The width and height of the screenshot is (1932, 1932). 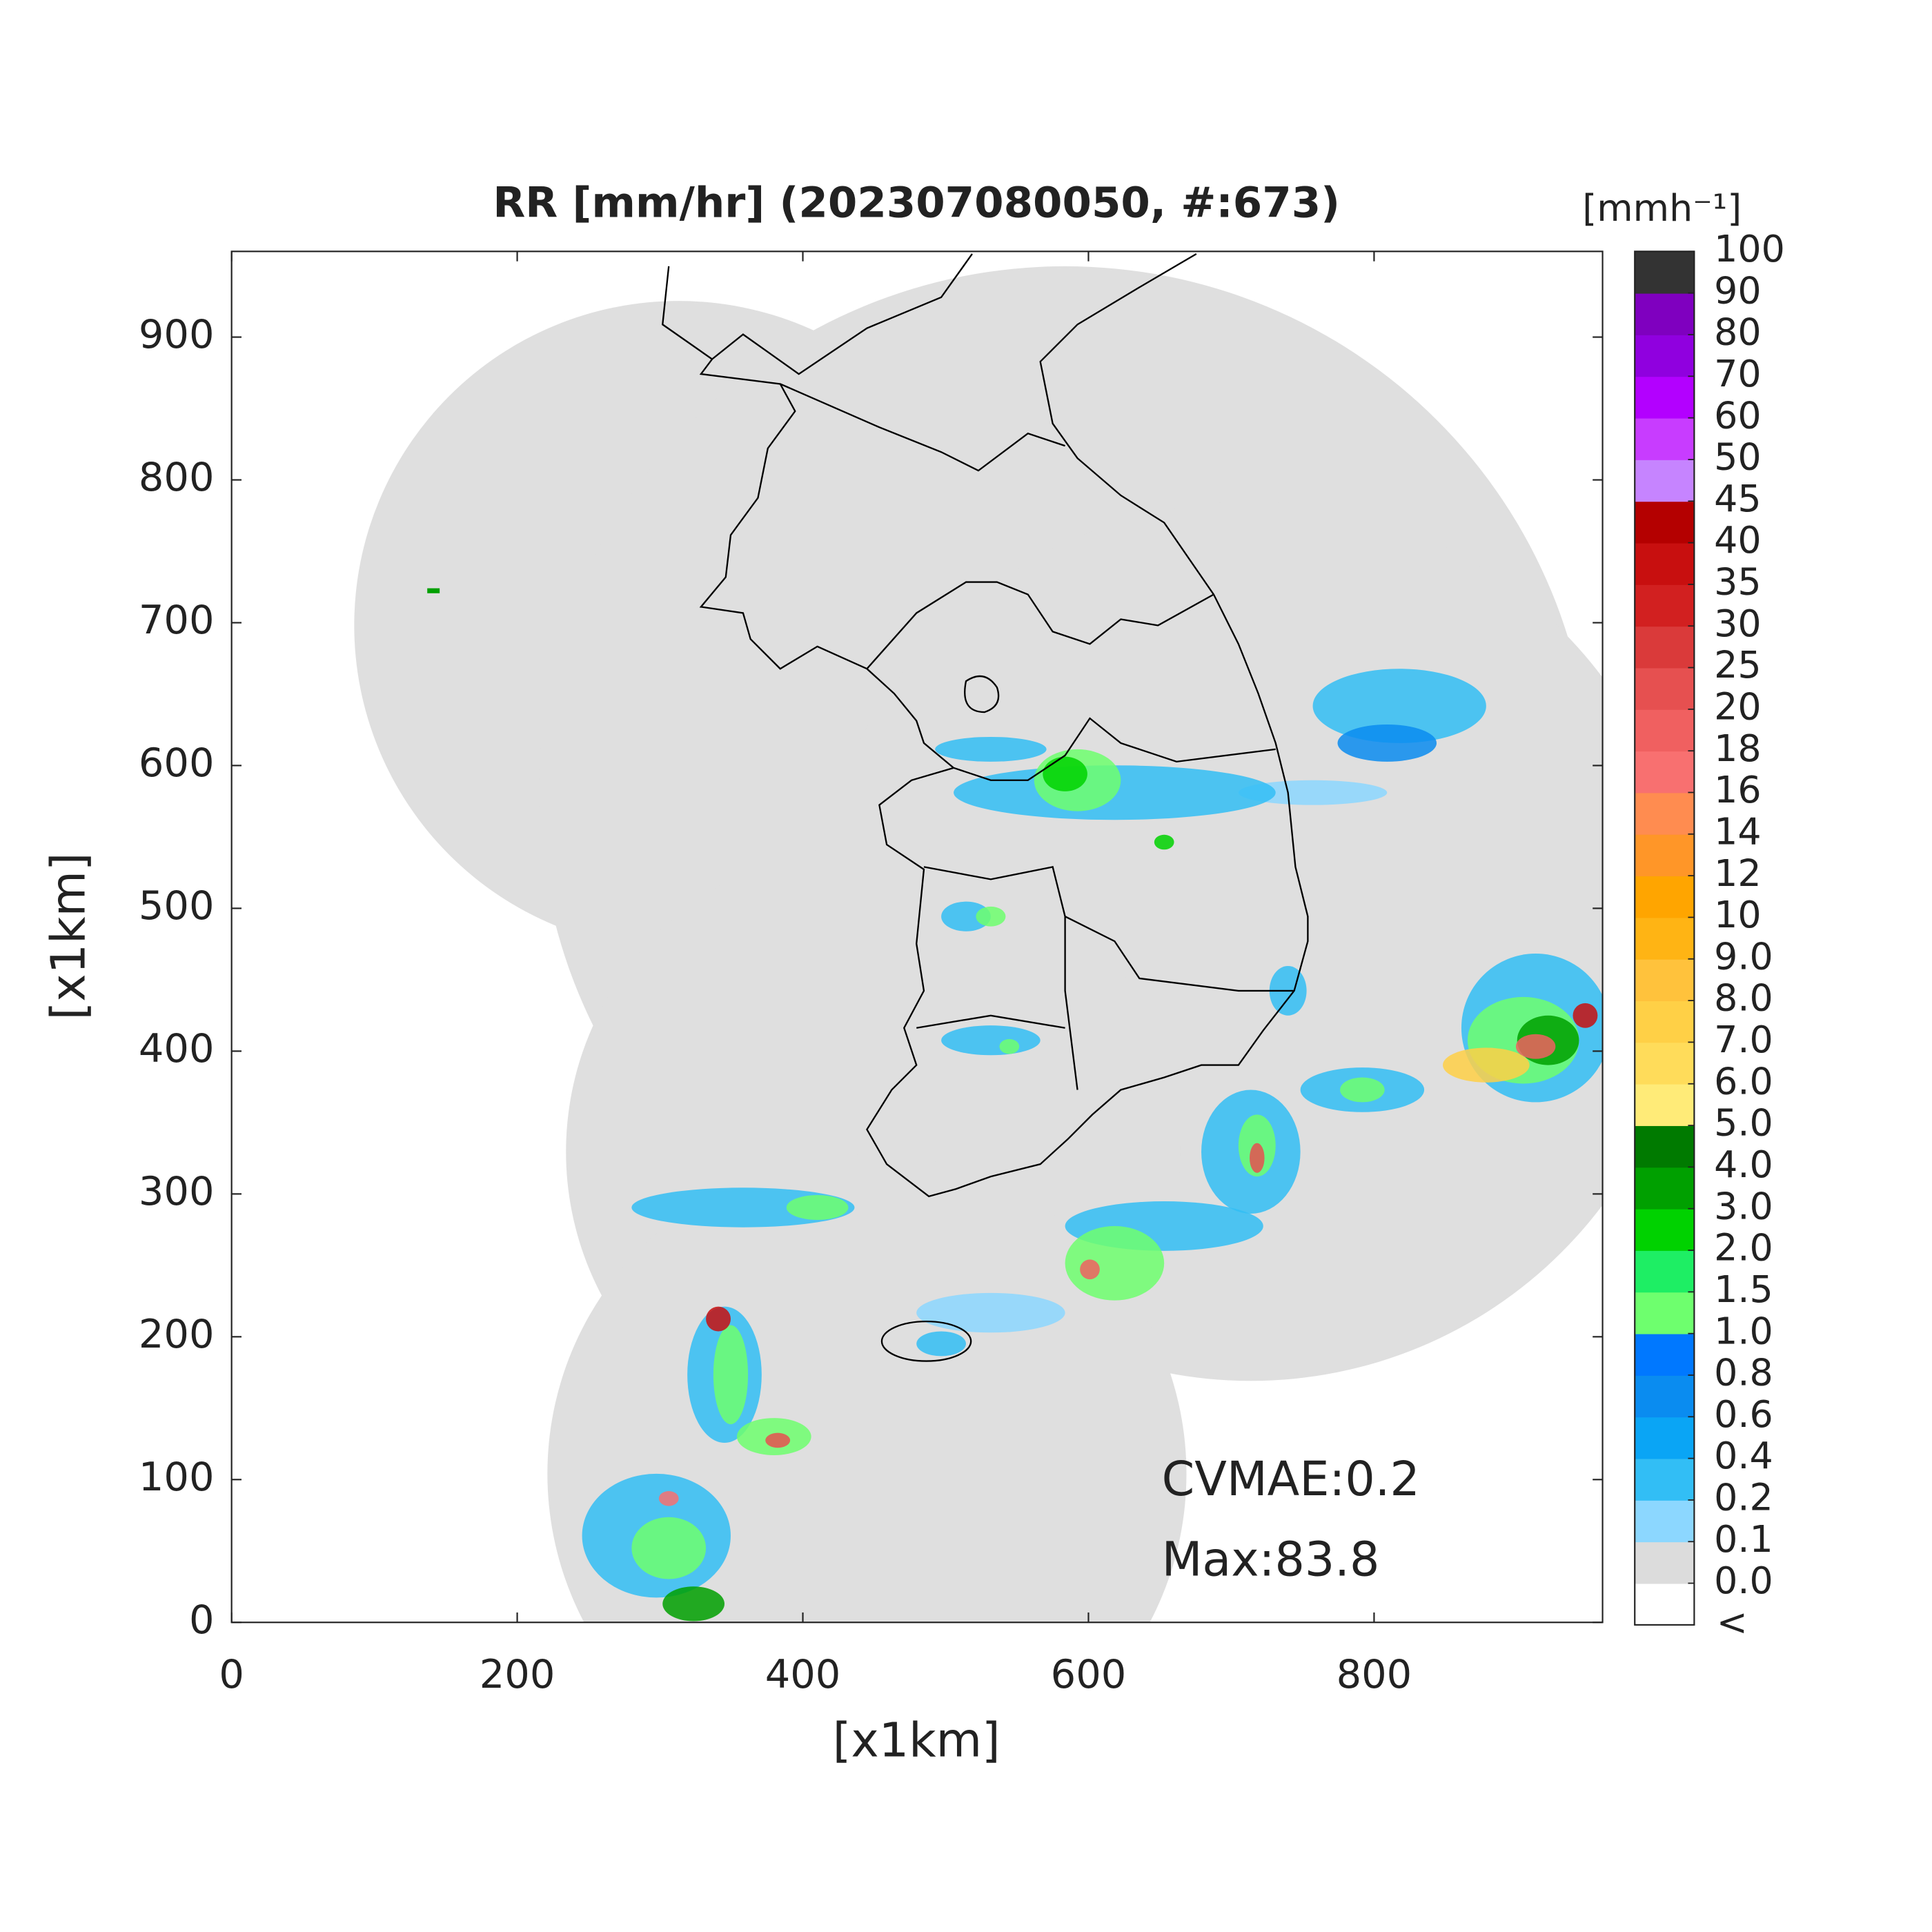 What do you see at coordinates (1738, 415) in the screenshot?
I see `colorbar-label: 60` at bounding box center [1738, 415].